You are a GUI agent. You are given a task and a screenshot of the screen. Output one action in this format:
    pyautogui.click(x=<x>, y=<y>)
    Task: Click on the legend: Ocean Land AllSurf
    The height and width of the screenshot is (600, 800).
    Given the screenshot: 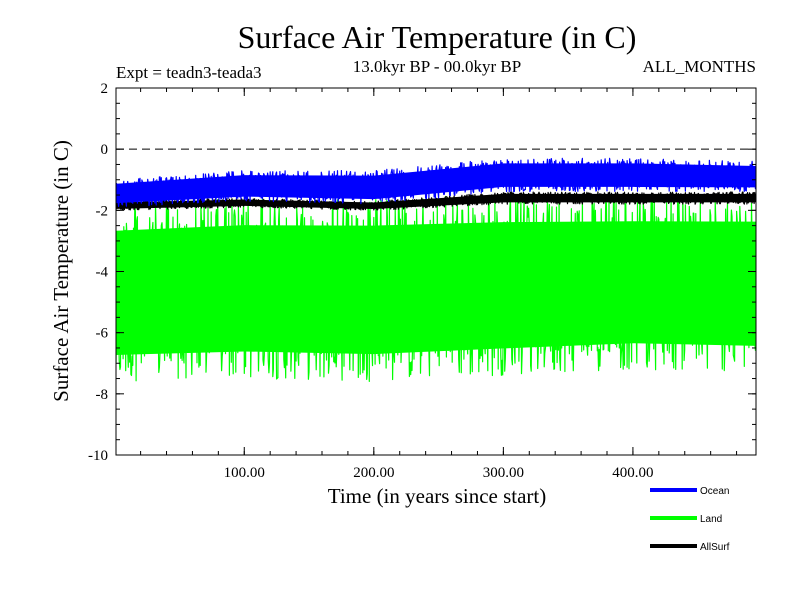 What is the action you would take?
    pyautogui.click(x=690, y=519)
    